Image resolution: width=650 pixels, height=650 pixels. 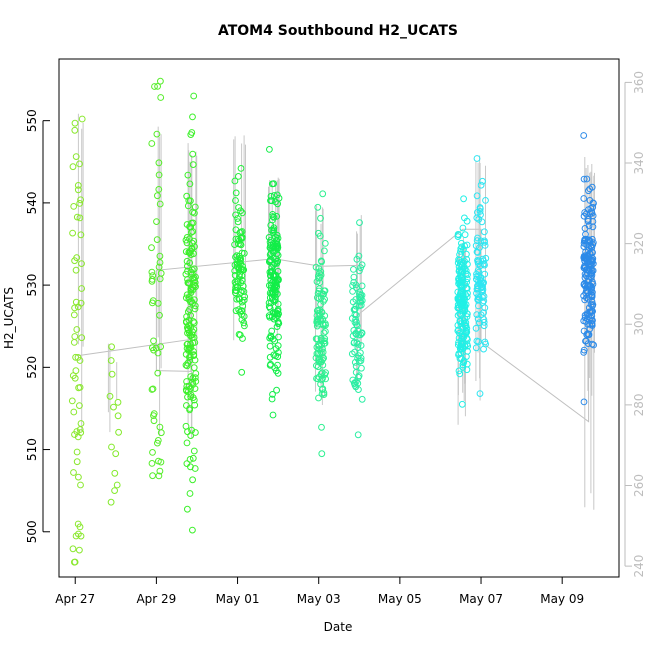 What do you see at coordinates (639, 243) in the screenshot?
I see `right-tick-label: 320` at bounding box center [639, 243].